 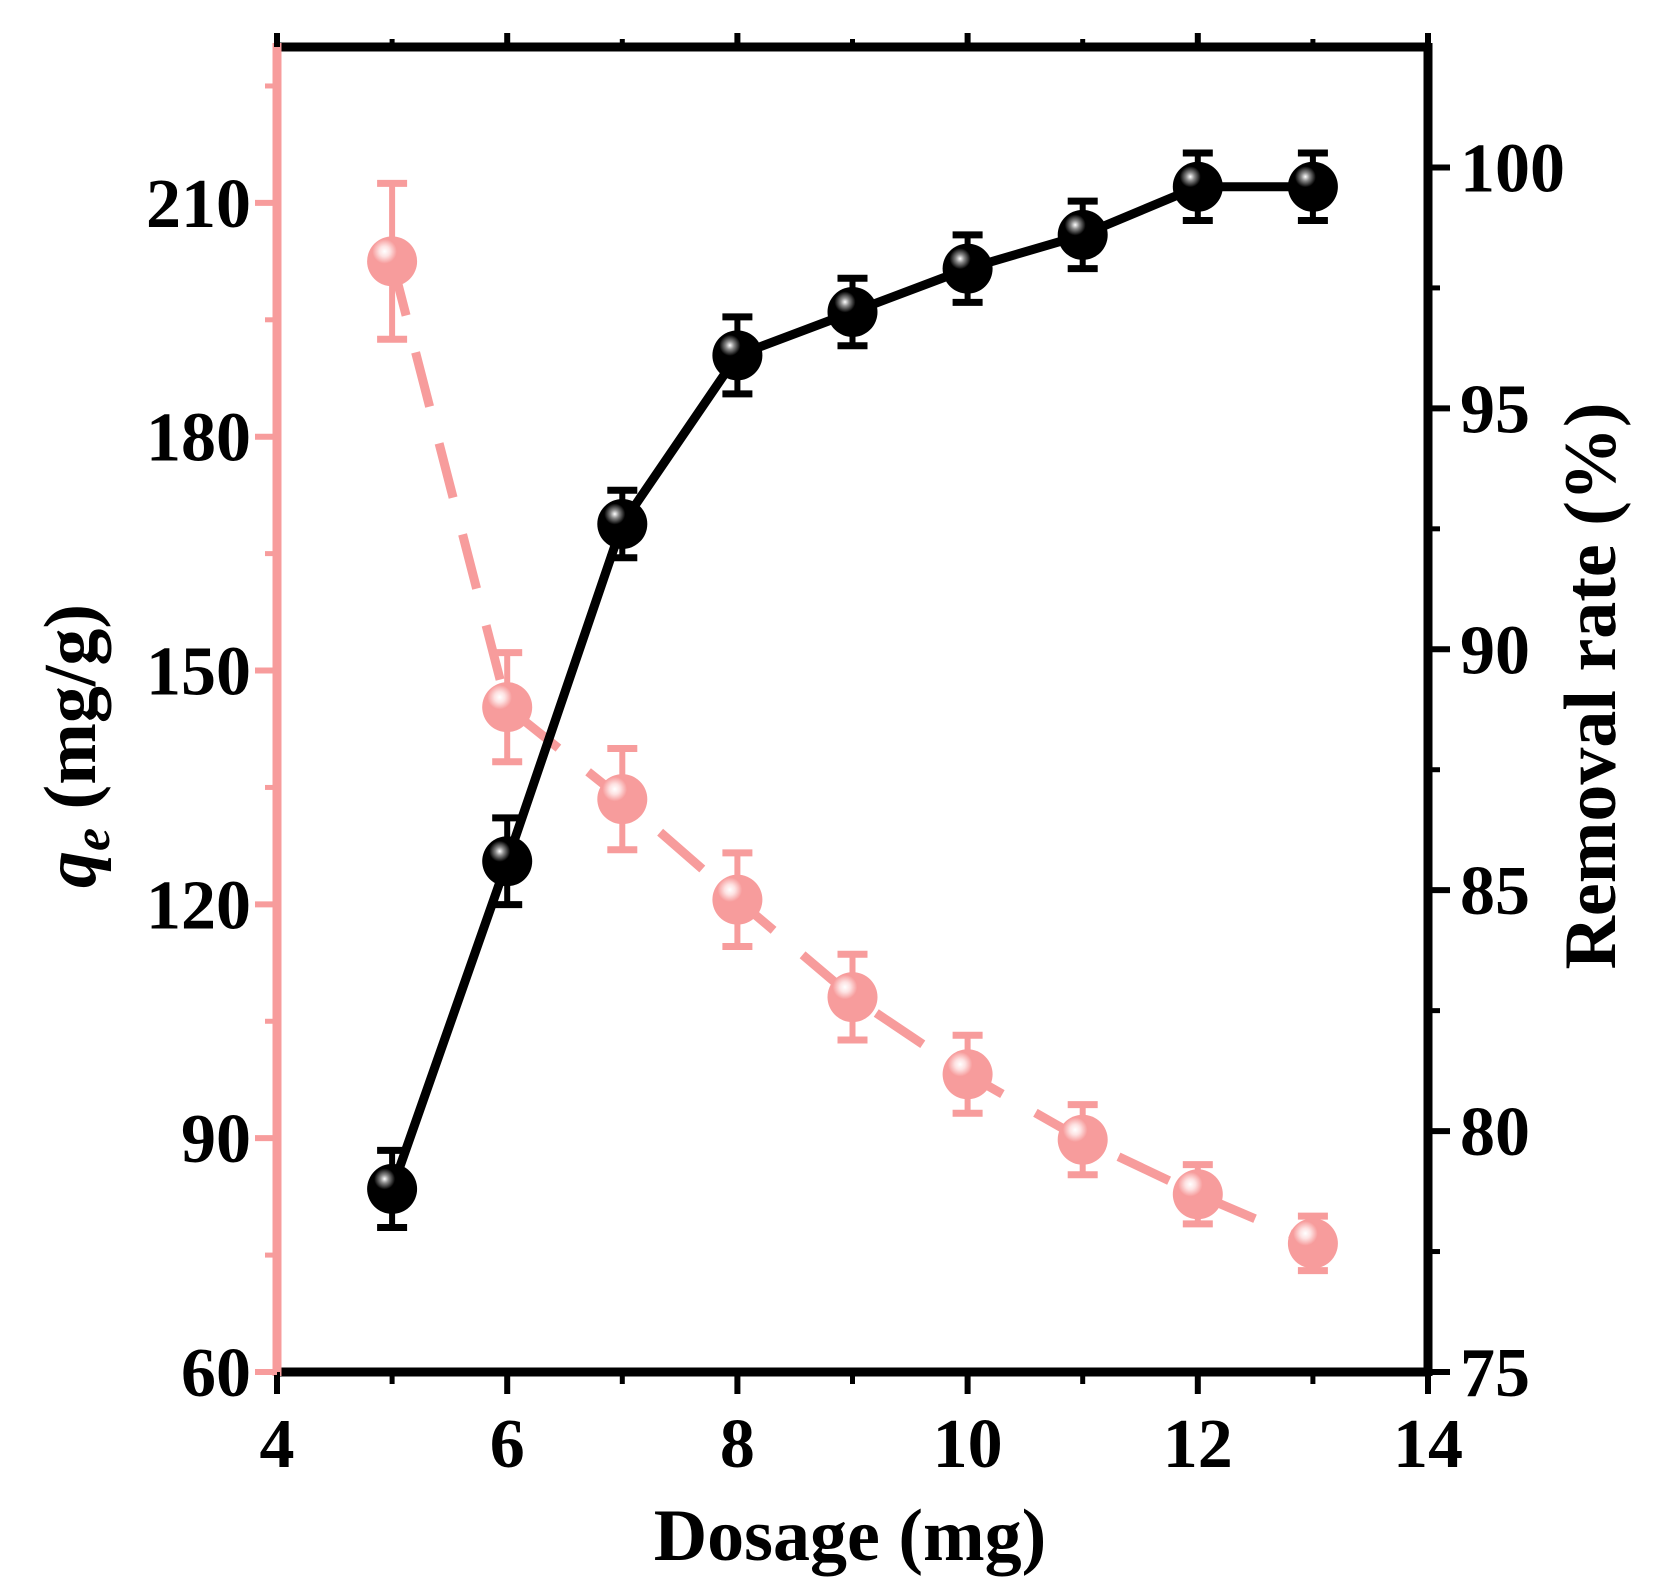 I want to click on x-tick-label: 4, so click(x=277, y=1444).